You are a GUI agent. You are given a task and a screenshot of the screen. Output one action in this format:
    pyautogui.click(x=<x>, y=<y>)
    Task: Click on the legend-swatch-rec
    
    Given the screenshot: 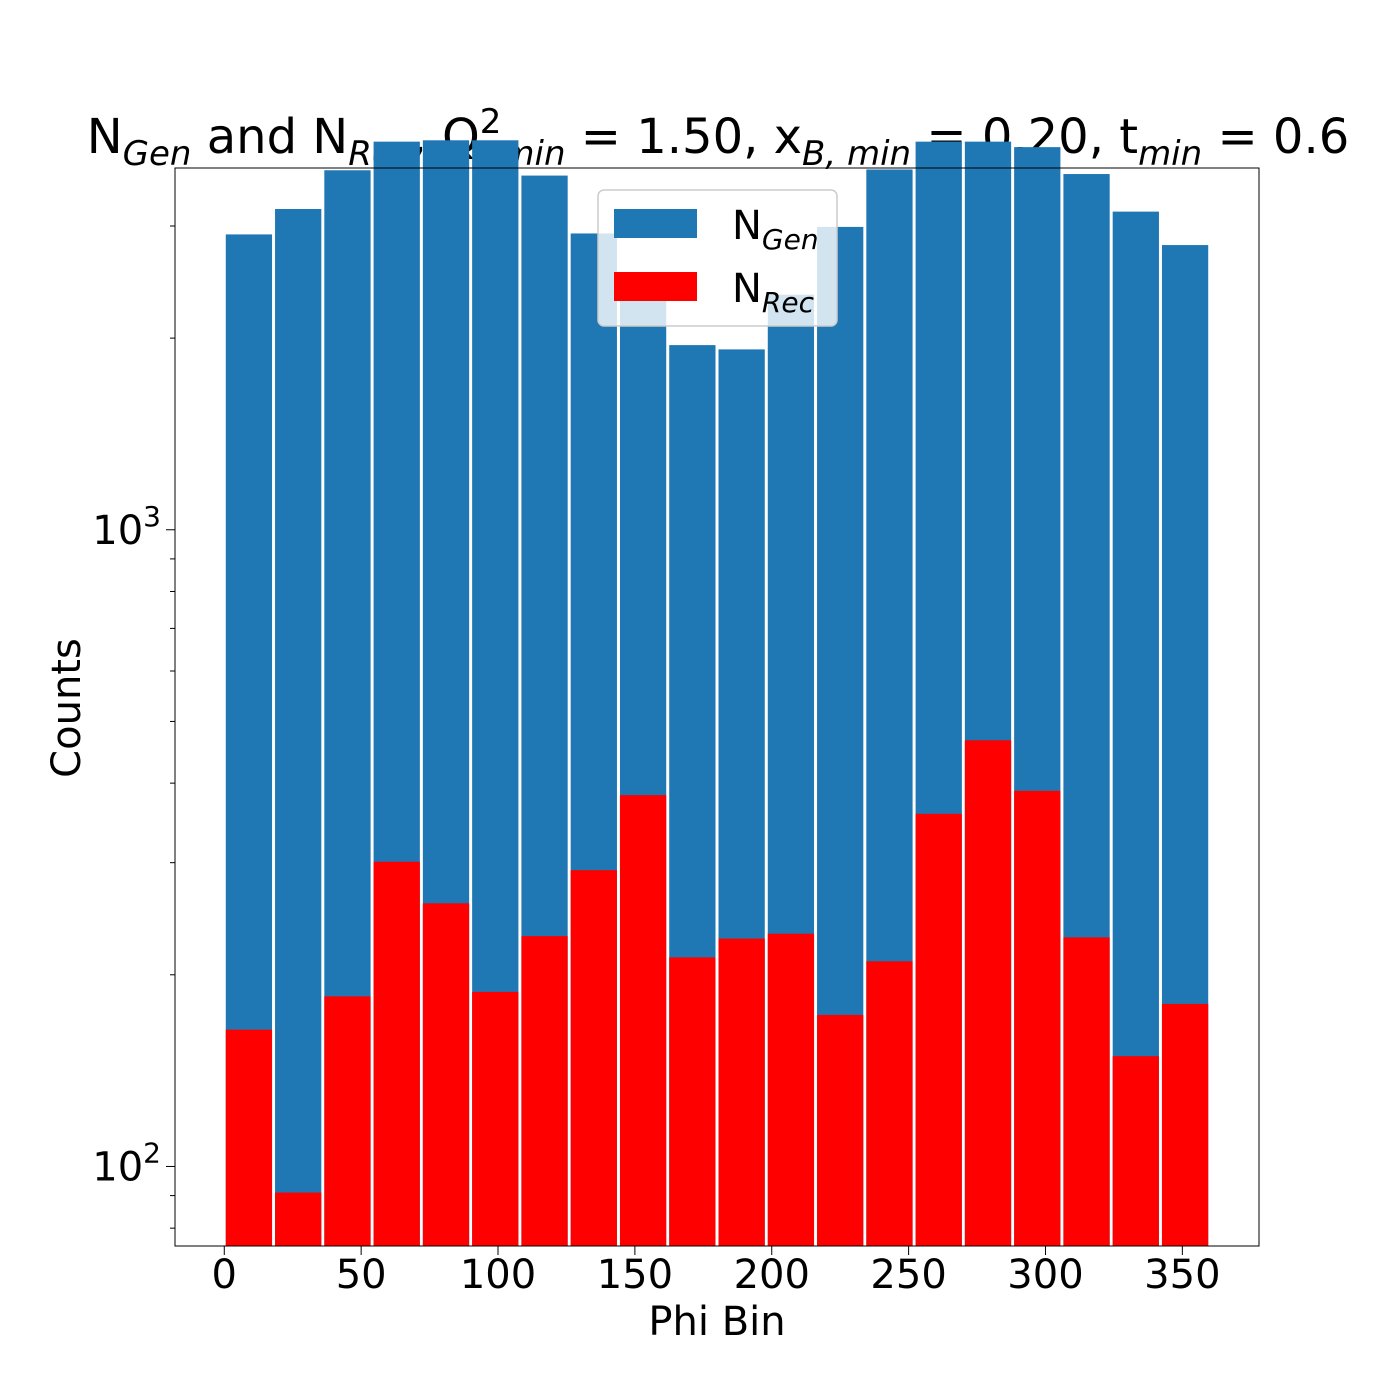 What is the action you would take?
    pyautogui.click(x=655, y=286)
    